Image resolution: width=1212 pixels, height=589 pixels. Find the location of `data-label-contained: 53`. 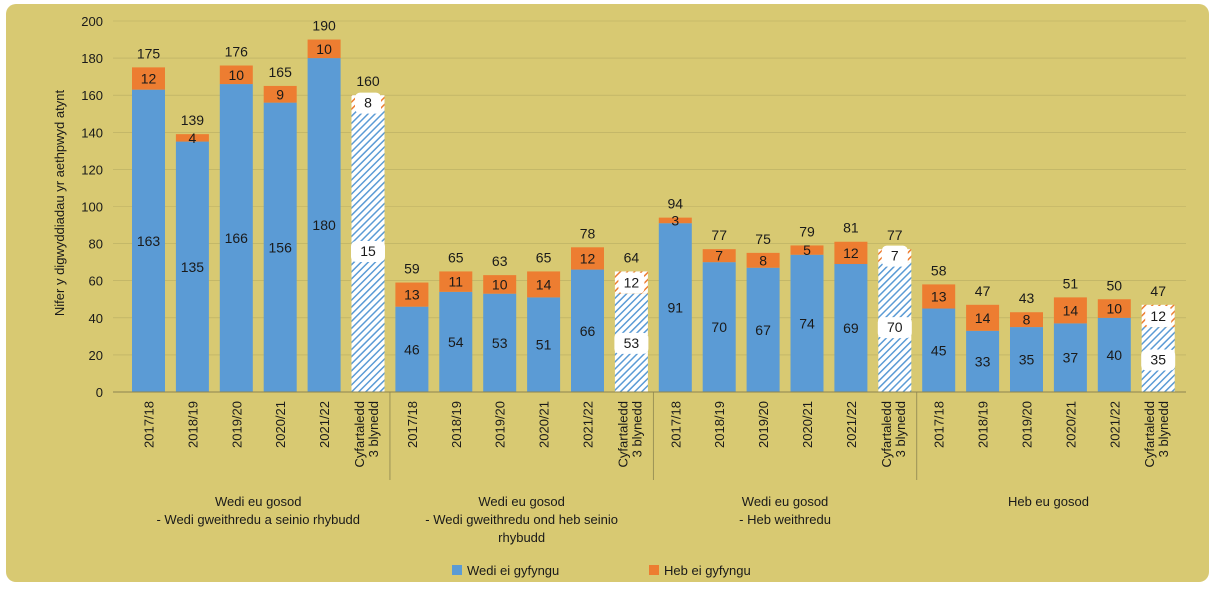

data-label-contained: 53 is located at coordinates (632, 343).